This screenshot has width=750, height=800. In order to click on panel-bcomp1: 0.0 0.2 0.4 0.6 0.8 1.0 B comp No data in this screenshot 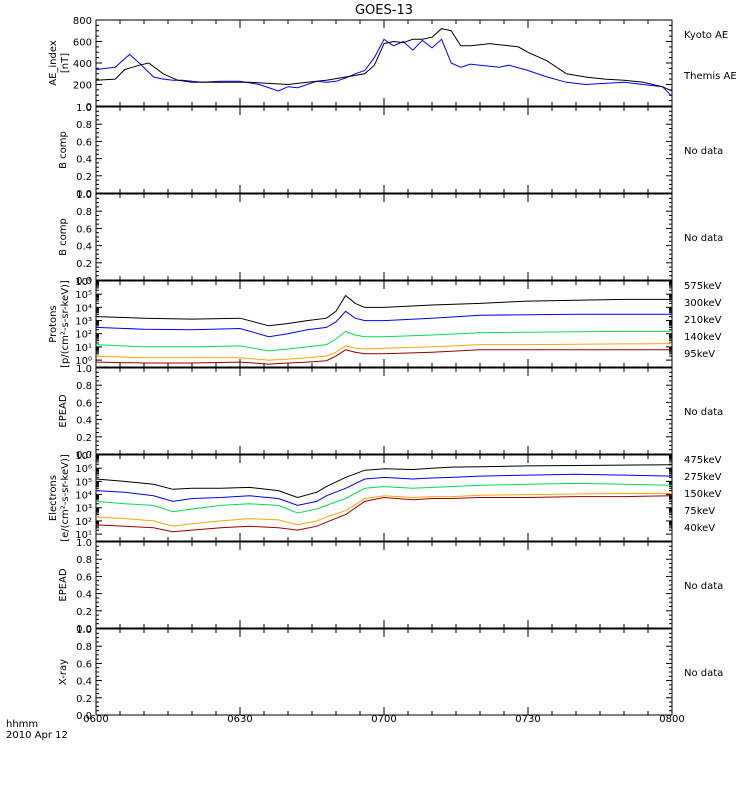, I will do `click(390, 151)`.